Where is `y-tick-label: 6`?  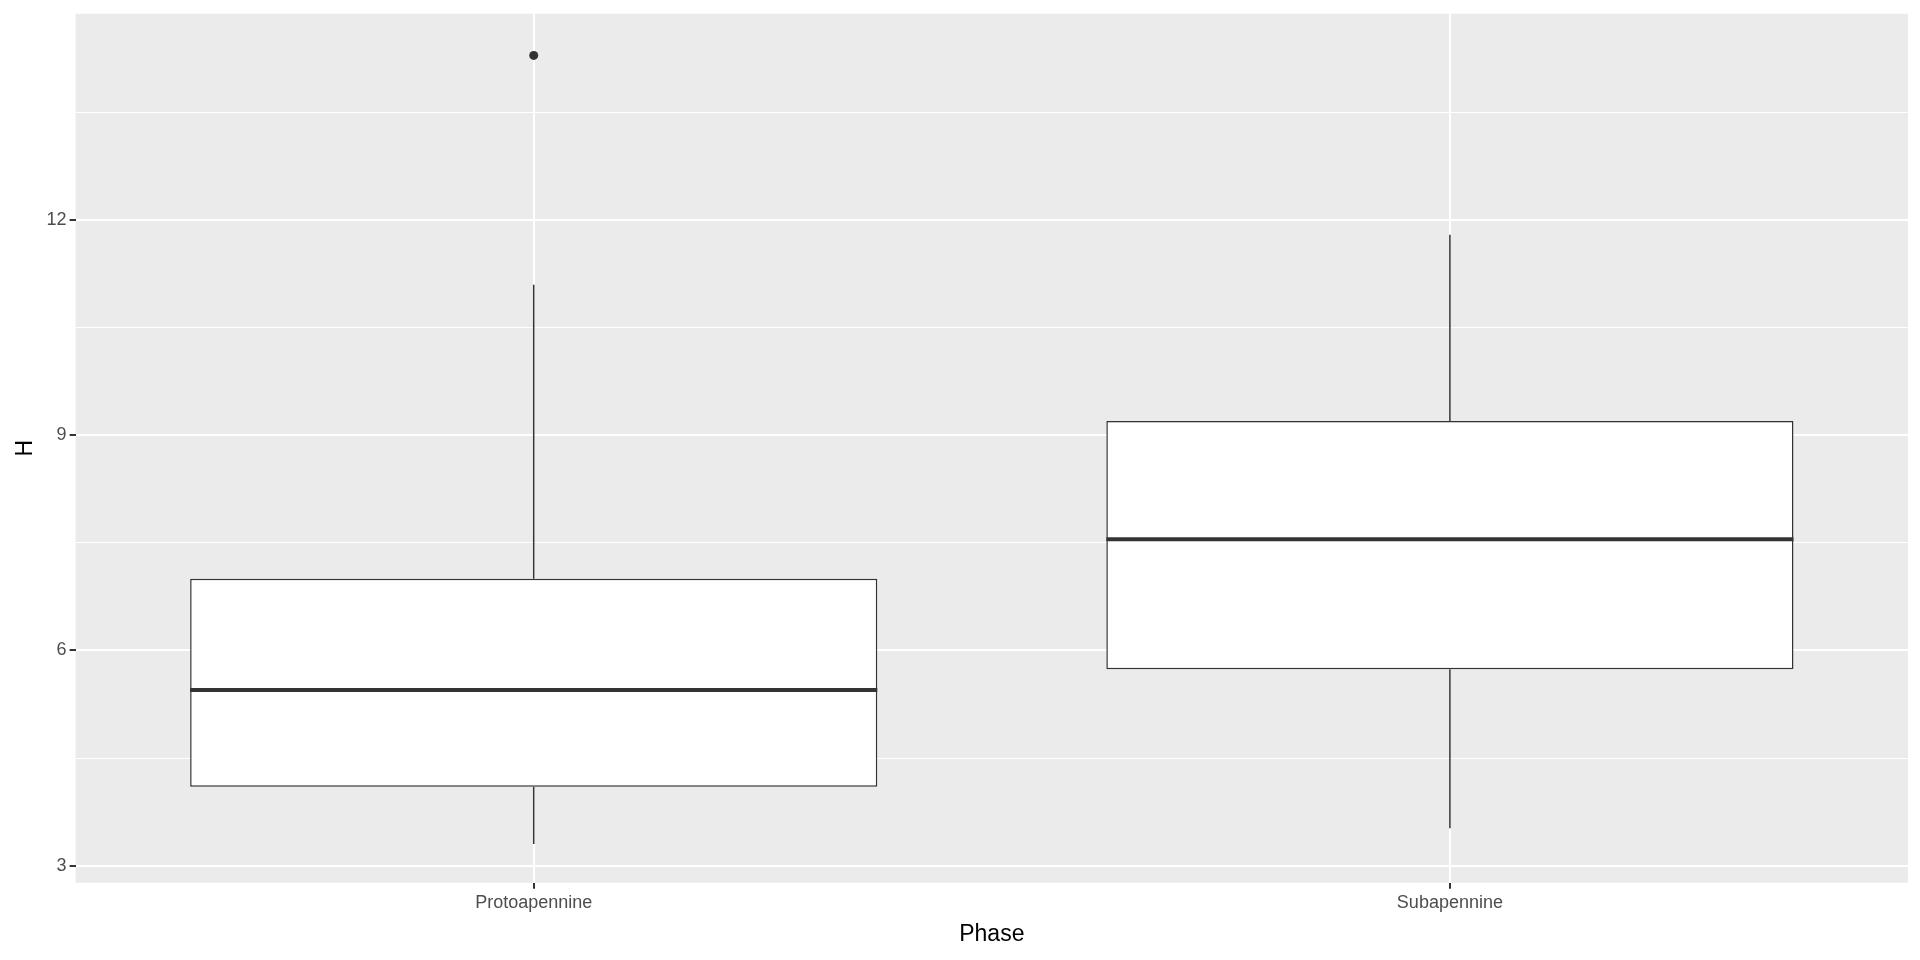
y-tick-label: 6 is located at coordinates (61, 649).